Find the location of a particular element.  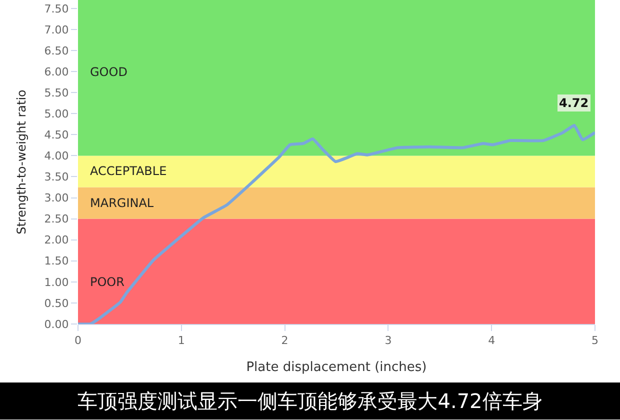

y-tick-label: 5.50 is located at coordinates (56, 93).